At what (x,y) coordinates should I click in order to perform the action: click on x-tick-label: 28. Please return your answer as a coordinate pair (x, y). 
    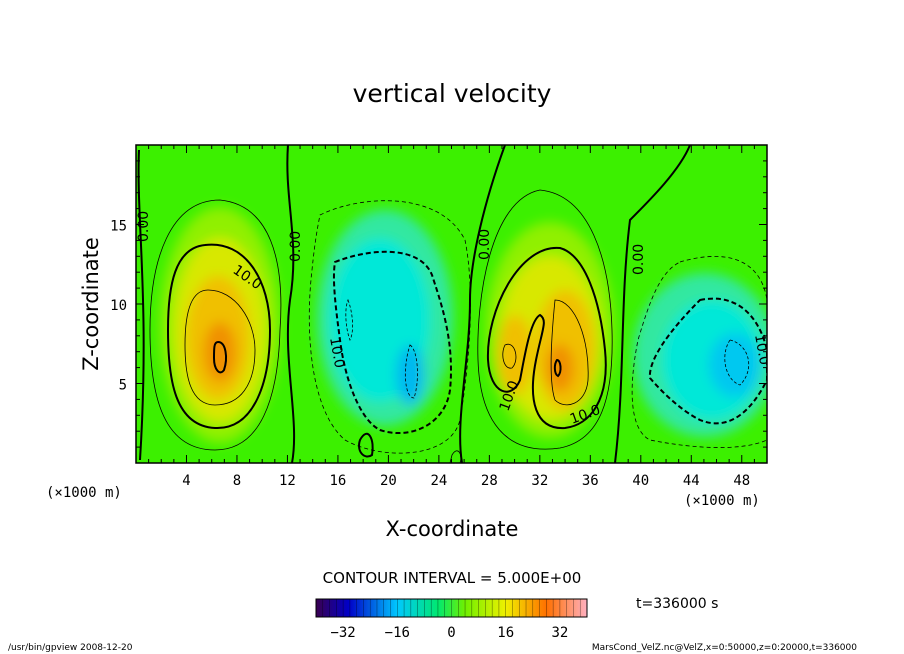
    Looking at the image, I should click on (489, 481).